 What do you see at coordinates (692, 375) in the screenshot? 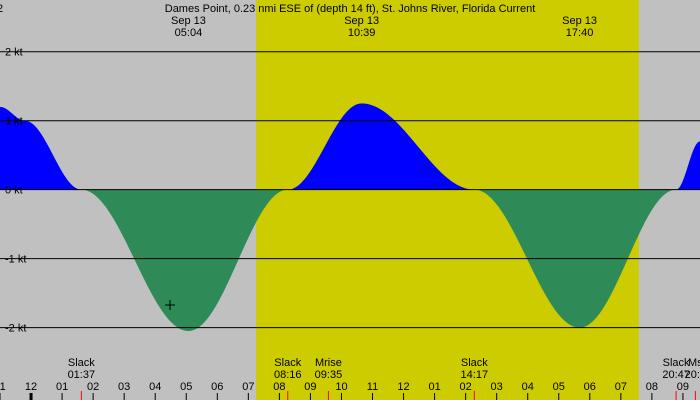
I see `event-time-label: 20:5` at bounding box center [692, 375].